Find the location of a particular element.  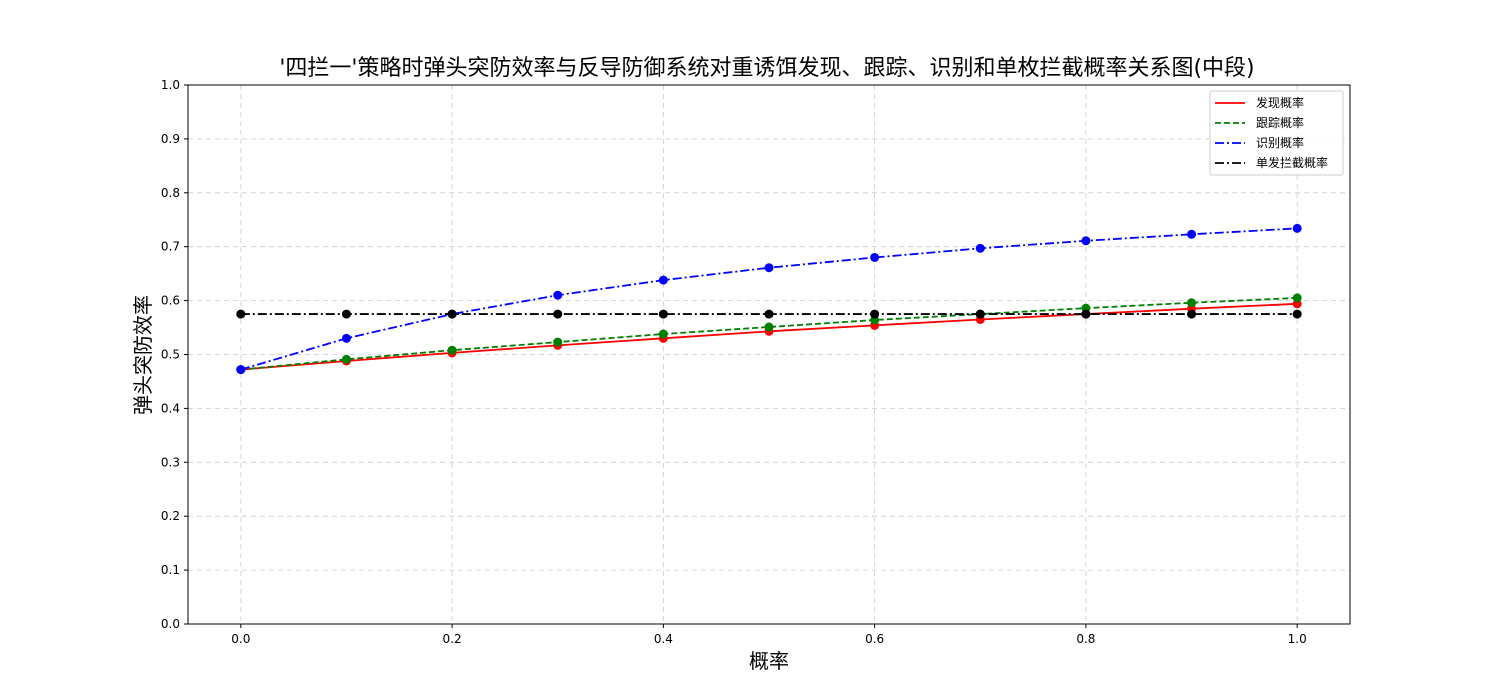

y-axis-label: 弹头突防效率 is located at coordinates (143, 355).